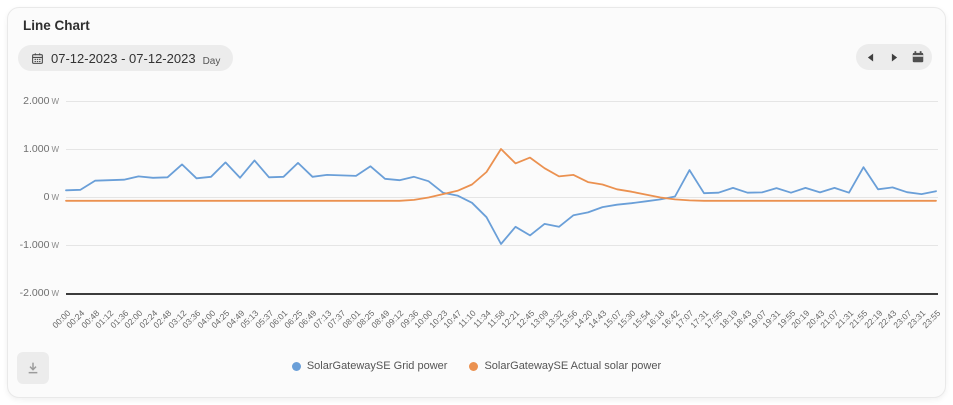 Image resolution: width=953 pixels, height=405 pixels. Describe the element at coordinates (56, 25) in the screenshot. I see `page-title: Line Chart` at that location.